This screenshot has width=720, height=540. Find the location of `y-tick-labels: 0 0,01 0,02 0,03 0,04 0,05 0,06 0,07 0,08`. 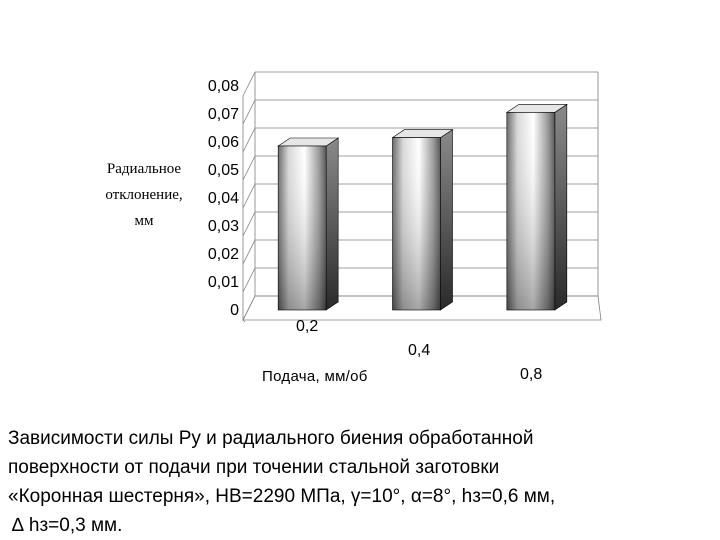

y-tick-labels: 0 0,01 0,02 0,03 0,04 0,05 0,06 0,07 0,08 is located at coordinates (223, 198).